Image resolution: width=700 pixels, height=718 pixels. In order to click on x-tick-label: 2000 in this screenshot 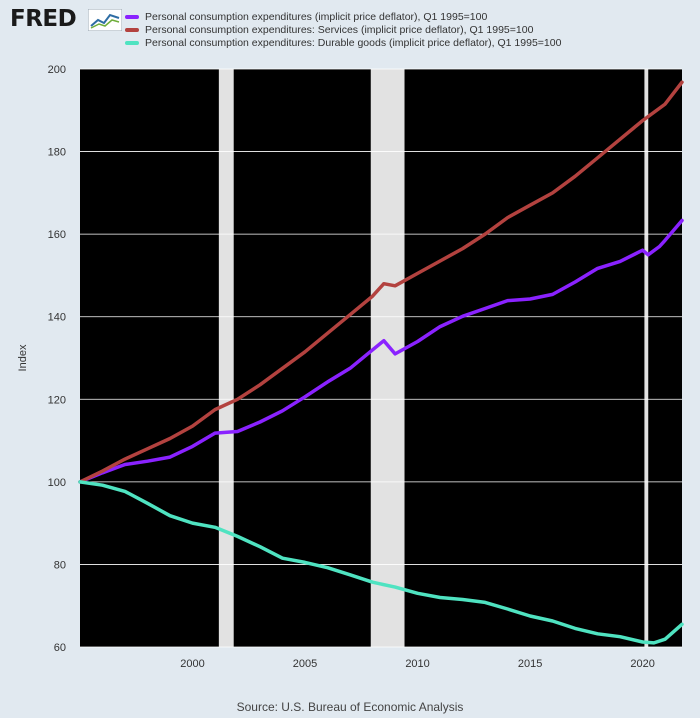, I will do `click(192, 664)`.